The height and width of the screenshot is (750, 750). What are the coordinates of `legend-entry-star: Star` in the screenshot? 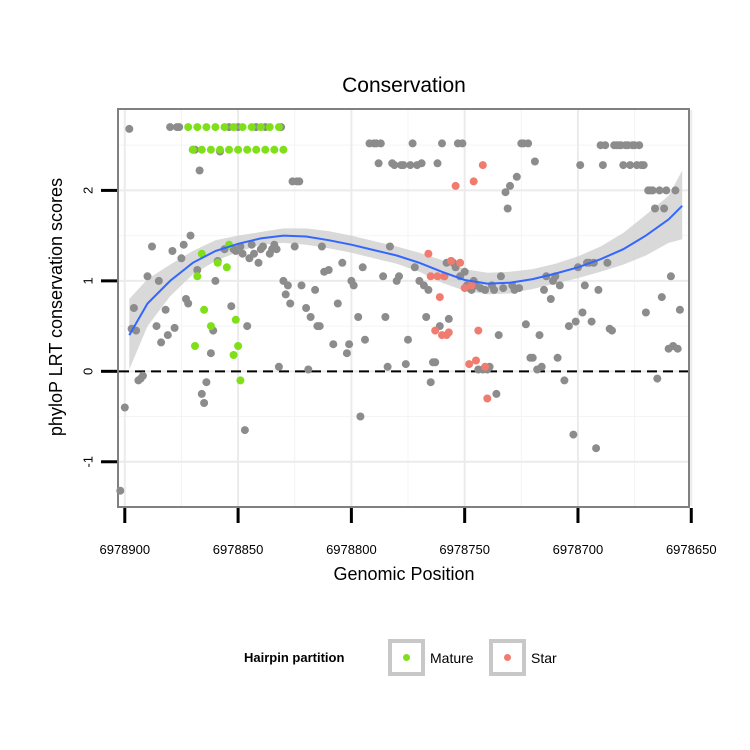 It's located at (523, 657).